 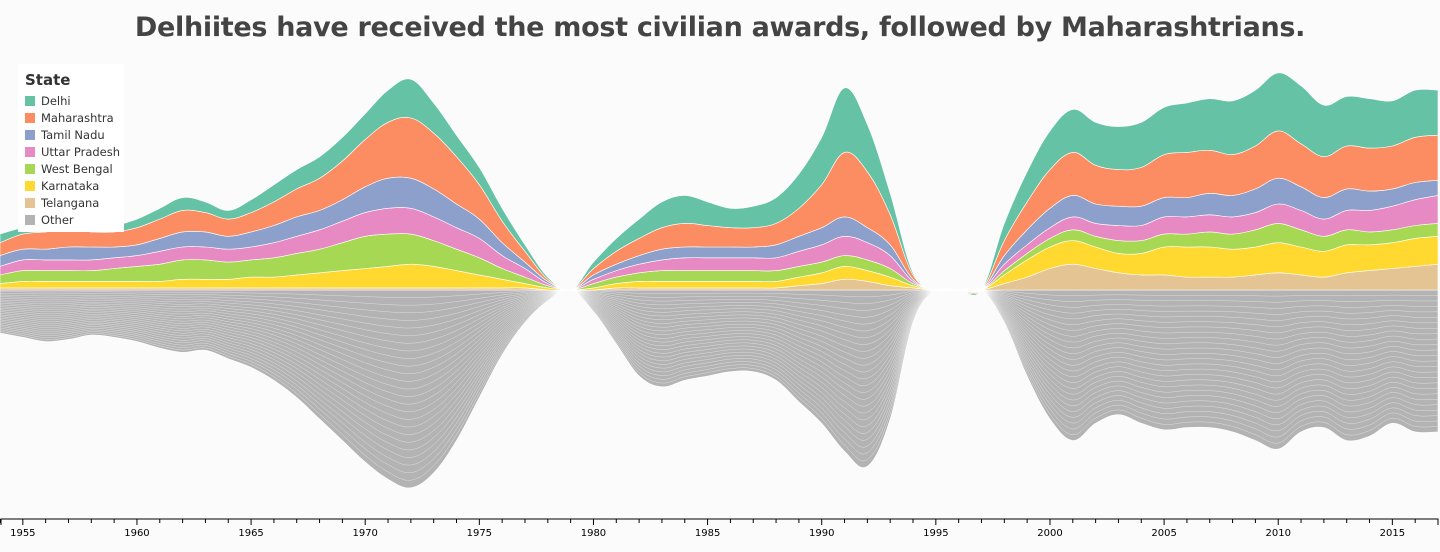 What do you see at coordinates (1049, 533) in the screenshot?
I see `x-tick-label: 2000` at bounding box center [1049, 533].